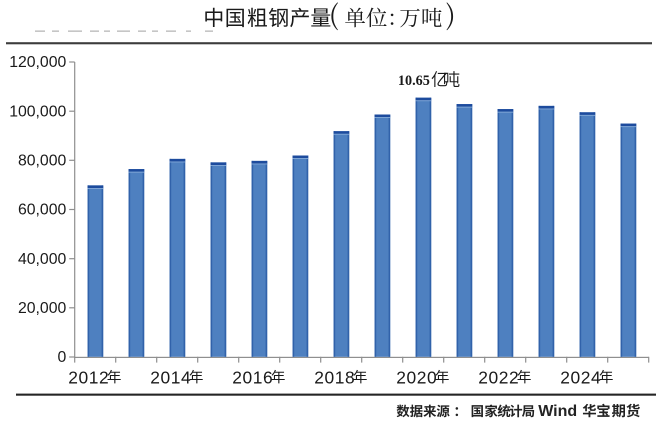  What do you see at coordinates (62, 357) in the screenshot?
I see `svg-text: 0` at bounding box center [62, 357].